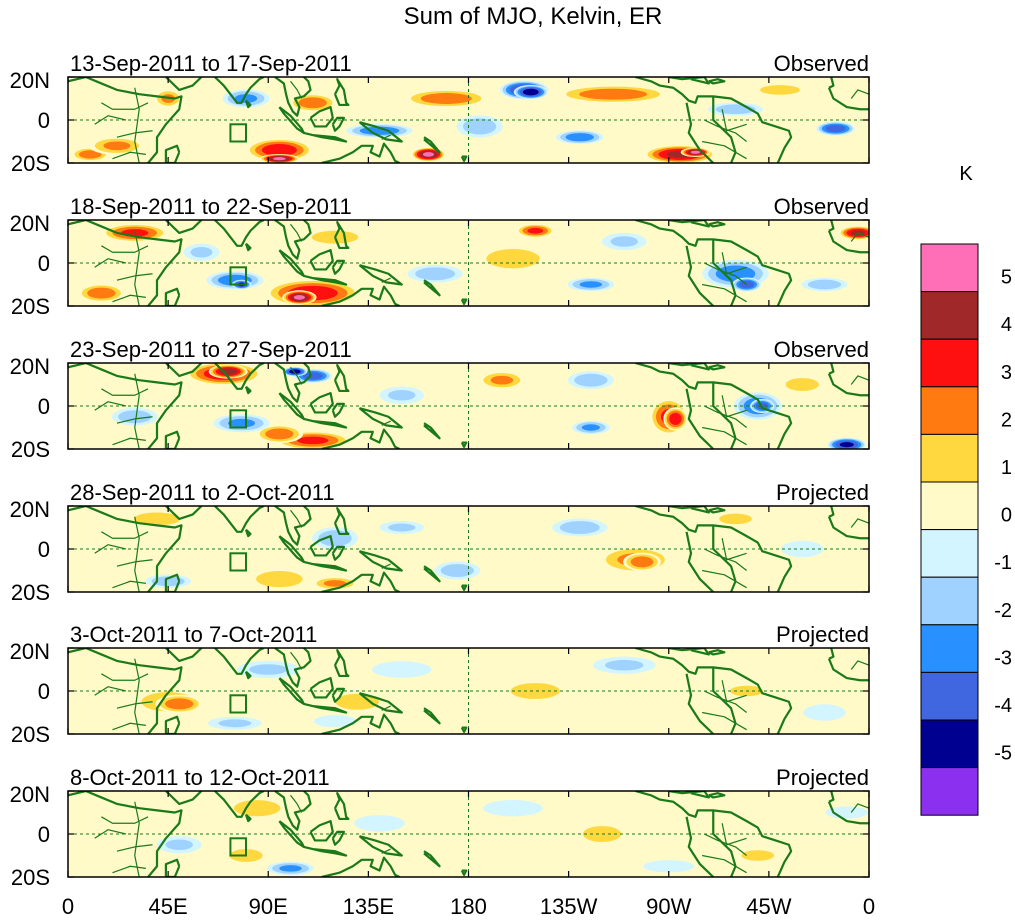 This screenshot has height=923, width=1015. I want to click on x-tick-label: 0, so click(68, 906).